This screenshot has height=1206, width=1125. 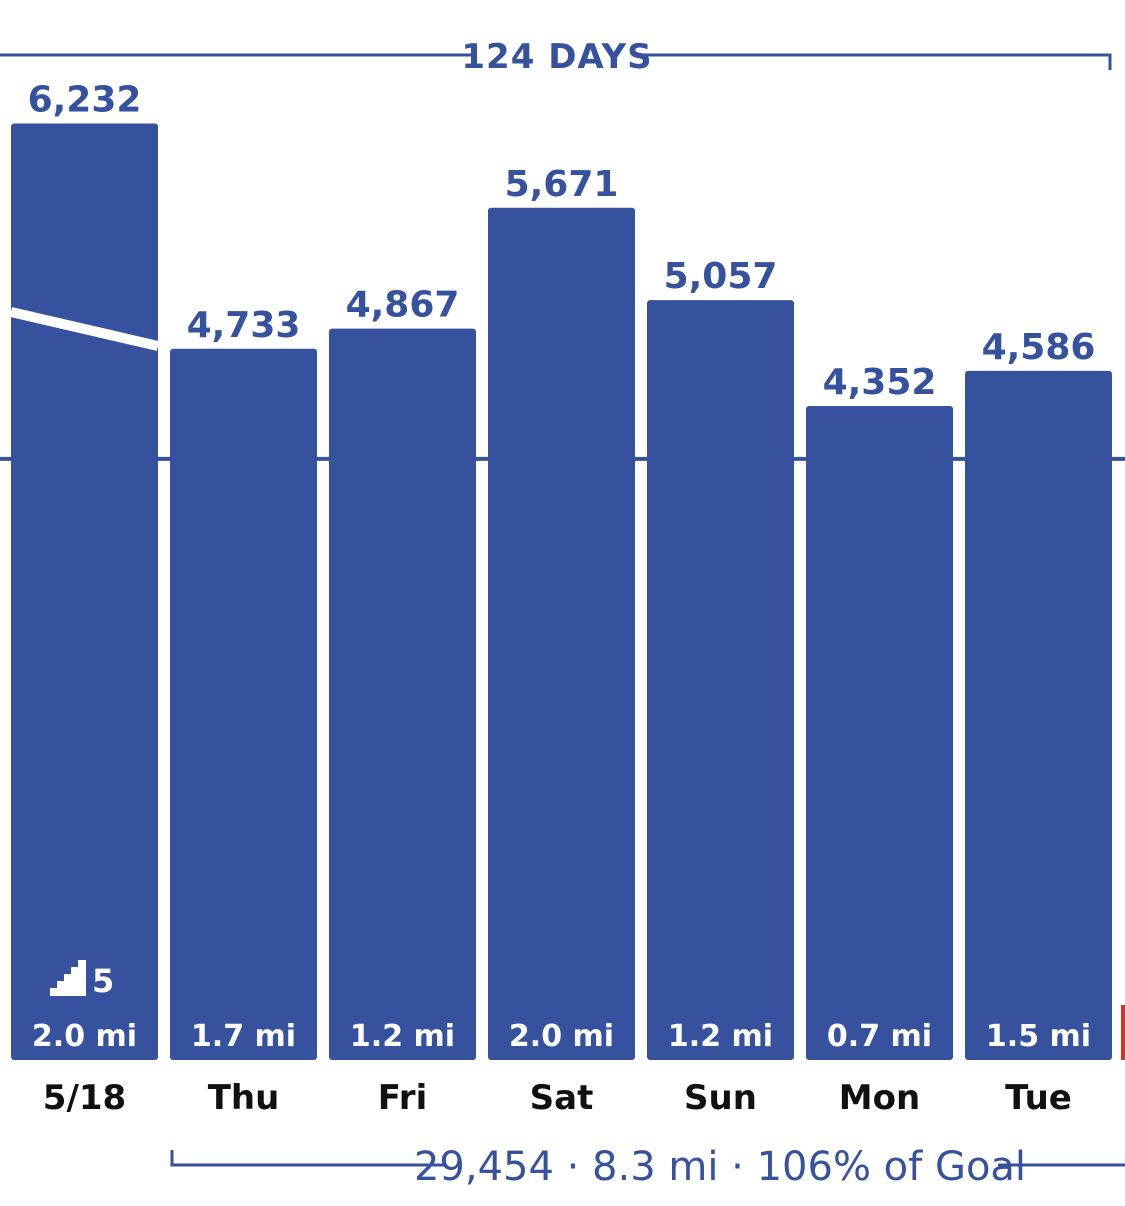 What do you see at coordinates (85, 100) in the screenshot?
I see `bar-value-label: 6,232` at bounding box center [85, 100].